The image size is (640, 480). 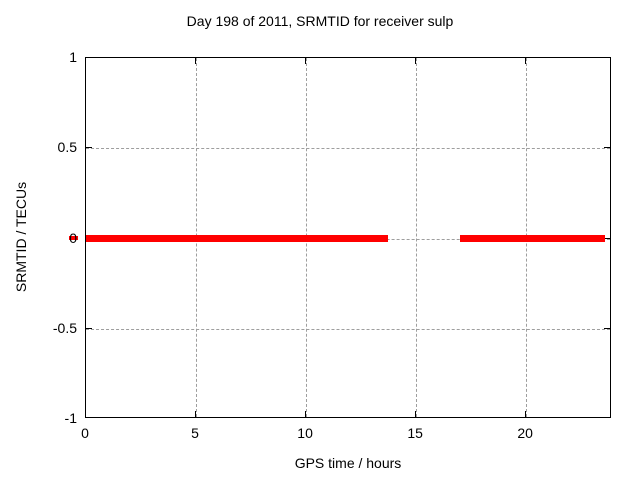 I want to click on x-gridline, so click(x=417, y=237).